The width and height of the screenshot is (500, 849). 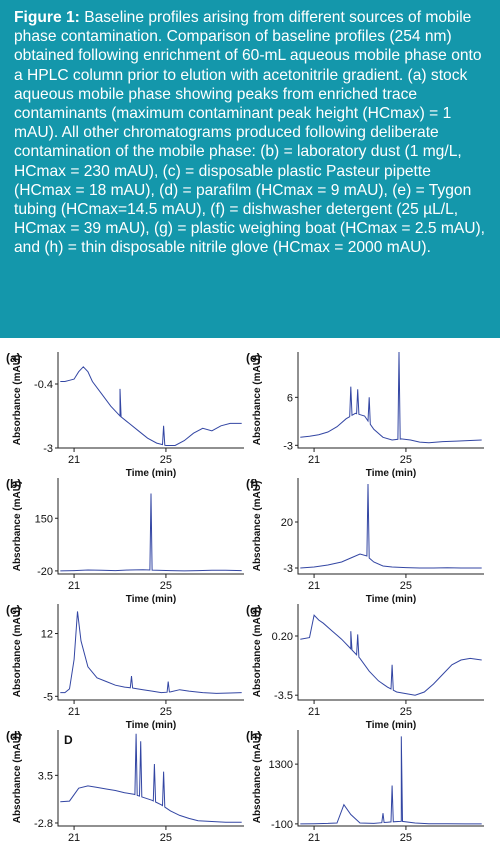 I want to click on figure-label: Figure 1:, so click(x=47, y=17).